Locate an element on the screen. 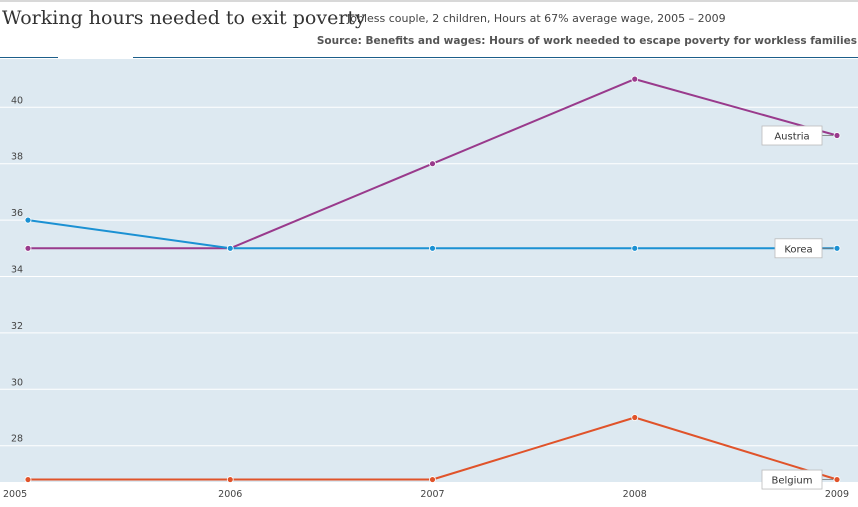  data-point-austria-2007 is located at coordinates (432, 164).